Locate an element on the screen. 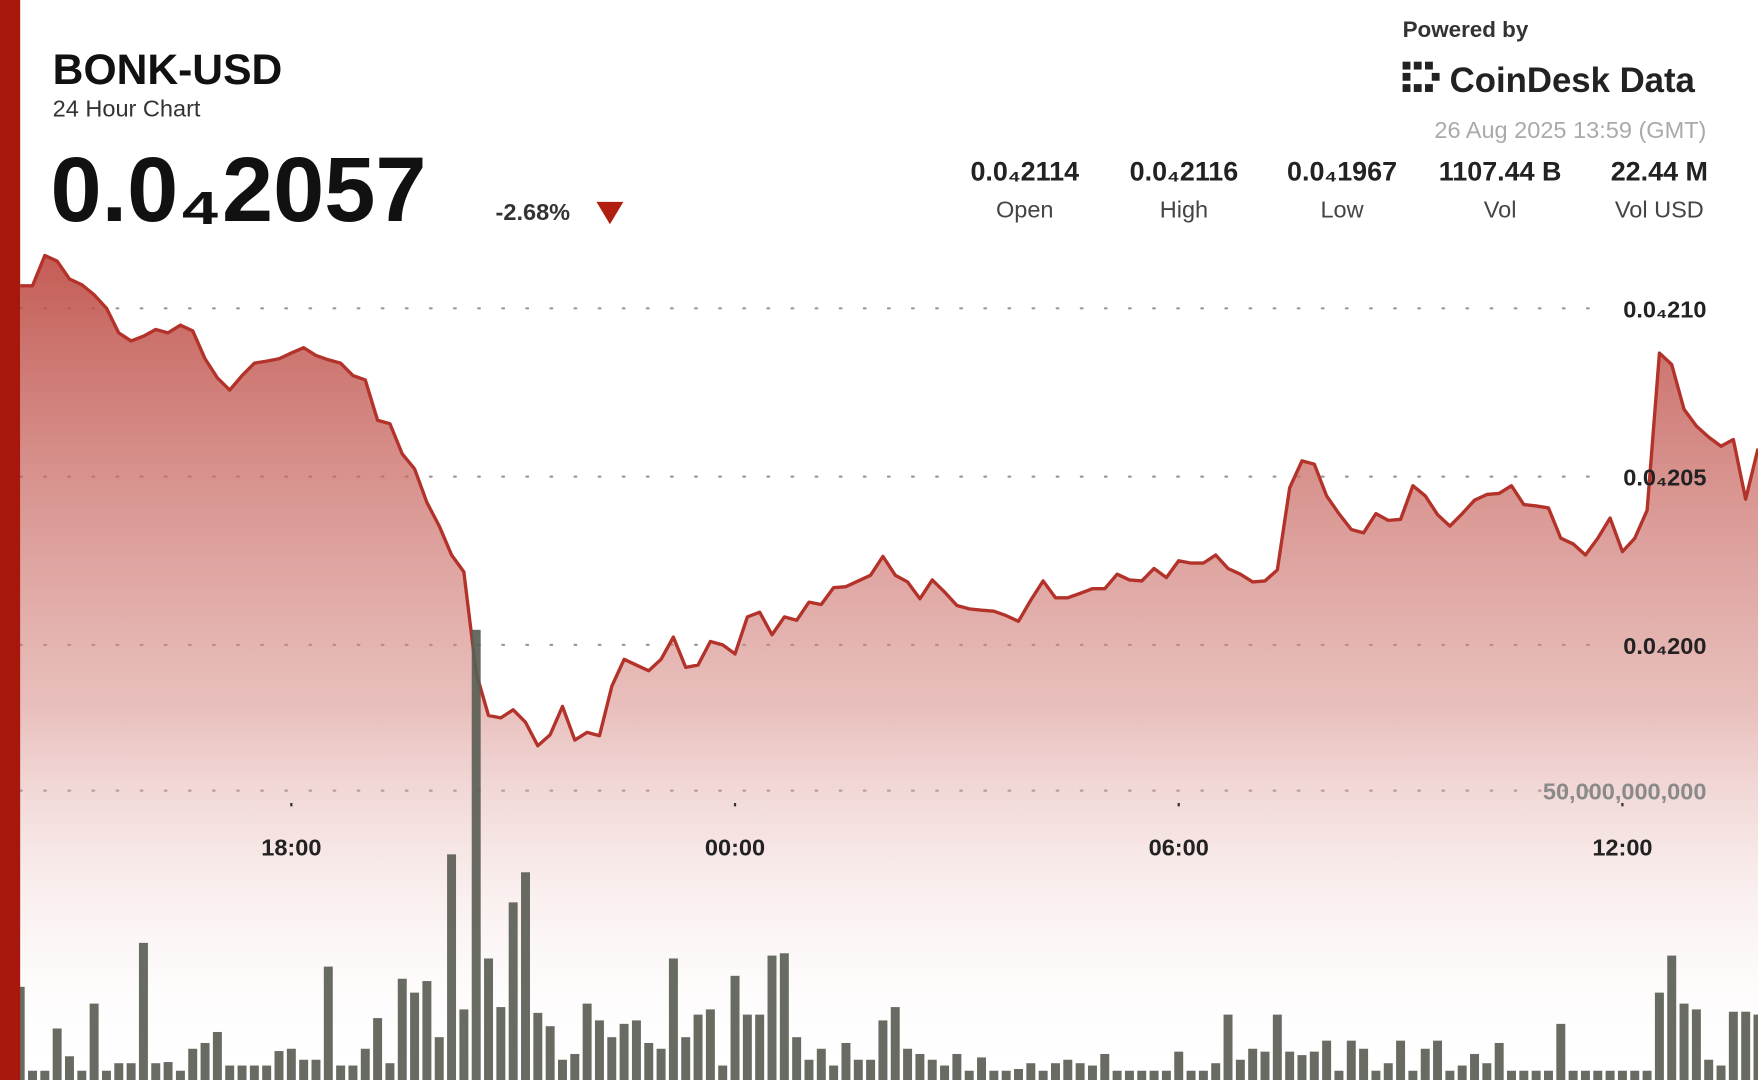 This screenshot has width=1758, height=1080. stat-label: Low is located at coordinates (1342, 210).